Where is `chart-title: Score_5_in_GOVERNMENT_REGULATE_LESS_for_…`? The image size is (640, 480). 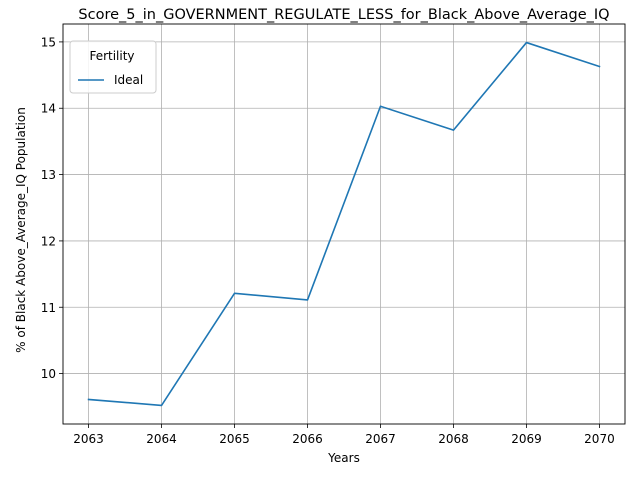 chart-title: Score_5_in_GOVERNMENT_REGULATE_LESS_for_… is located at coordinates (343, 15).